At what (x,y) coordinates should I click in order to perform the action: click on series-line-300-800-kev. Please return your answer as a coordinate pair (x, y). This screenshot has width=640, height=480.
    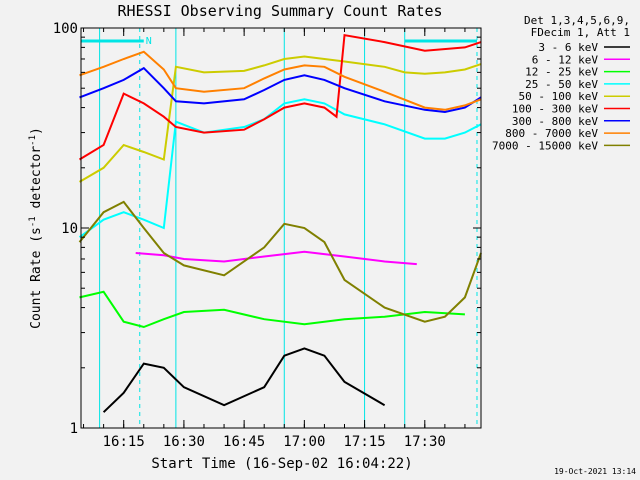
    Looking at the image, I should click on (280, 90).